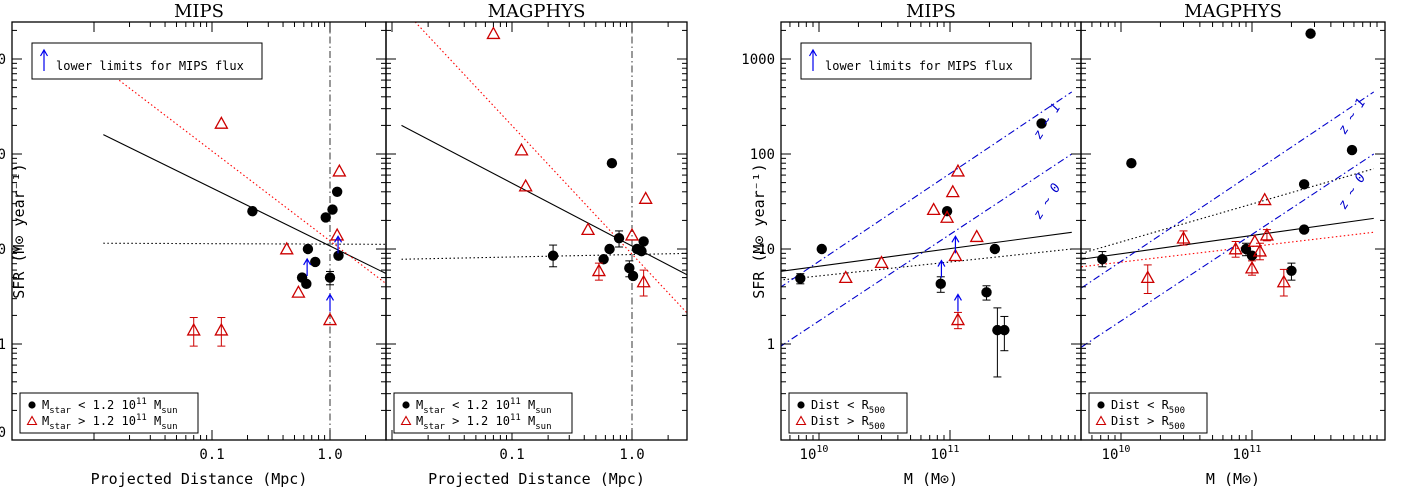 The width and height of the screenshot is (1401, 493). What do you see at coordinates (147, 61) in the screenshot?
I see `note-box` at bounding box center [147, 61].